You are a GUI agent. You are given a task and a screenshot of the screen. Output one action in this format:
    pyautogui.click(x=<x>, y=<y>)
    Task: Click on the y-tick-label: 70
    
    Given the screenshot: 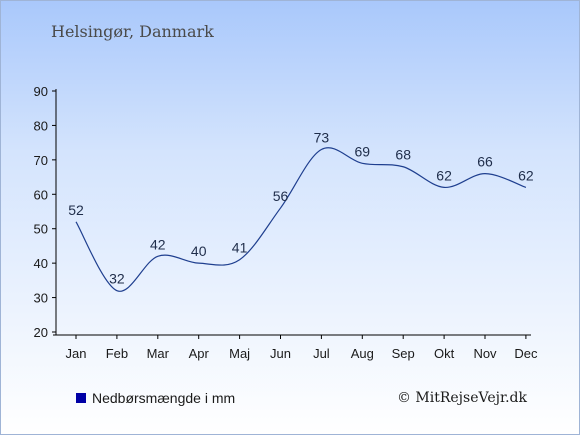 What is the action you would take?
    pyautogui.click(x=41, y=160)
    